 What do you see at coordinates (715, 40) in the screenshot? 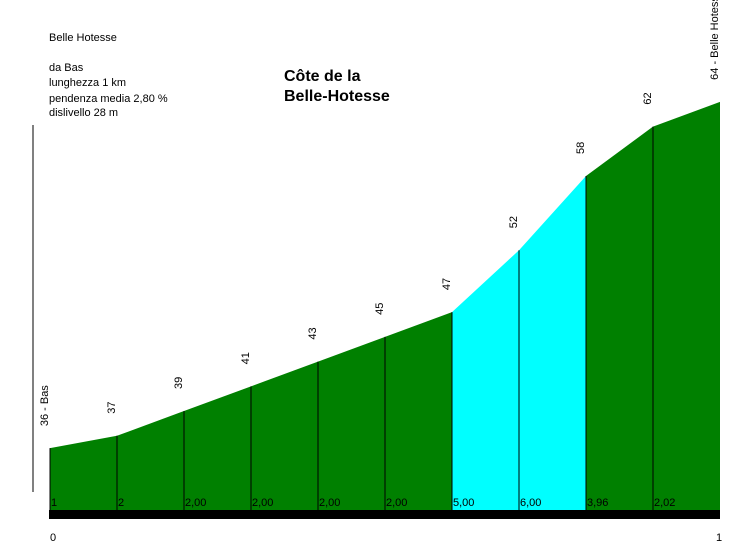
I see `elevation-point-label-11: 64 - Belle Hotesse` at bounding box center [715, 40].